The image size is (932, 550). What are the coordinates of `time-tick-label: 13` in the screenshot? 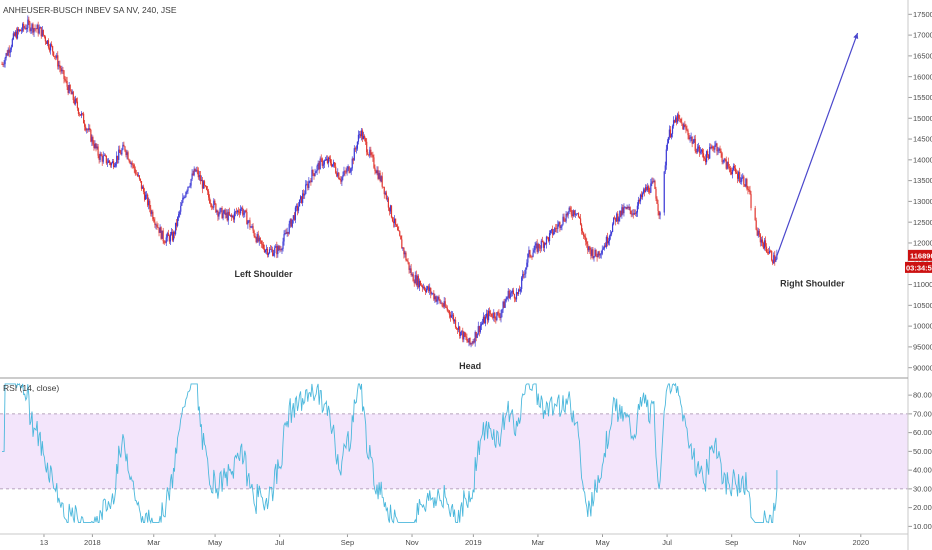 It's located at (44, 542).